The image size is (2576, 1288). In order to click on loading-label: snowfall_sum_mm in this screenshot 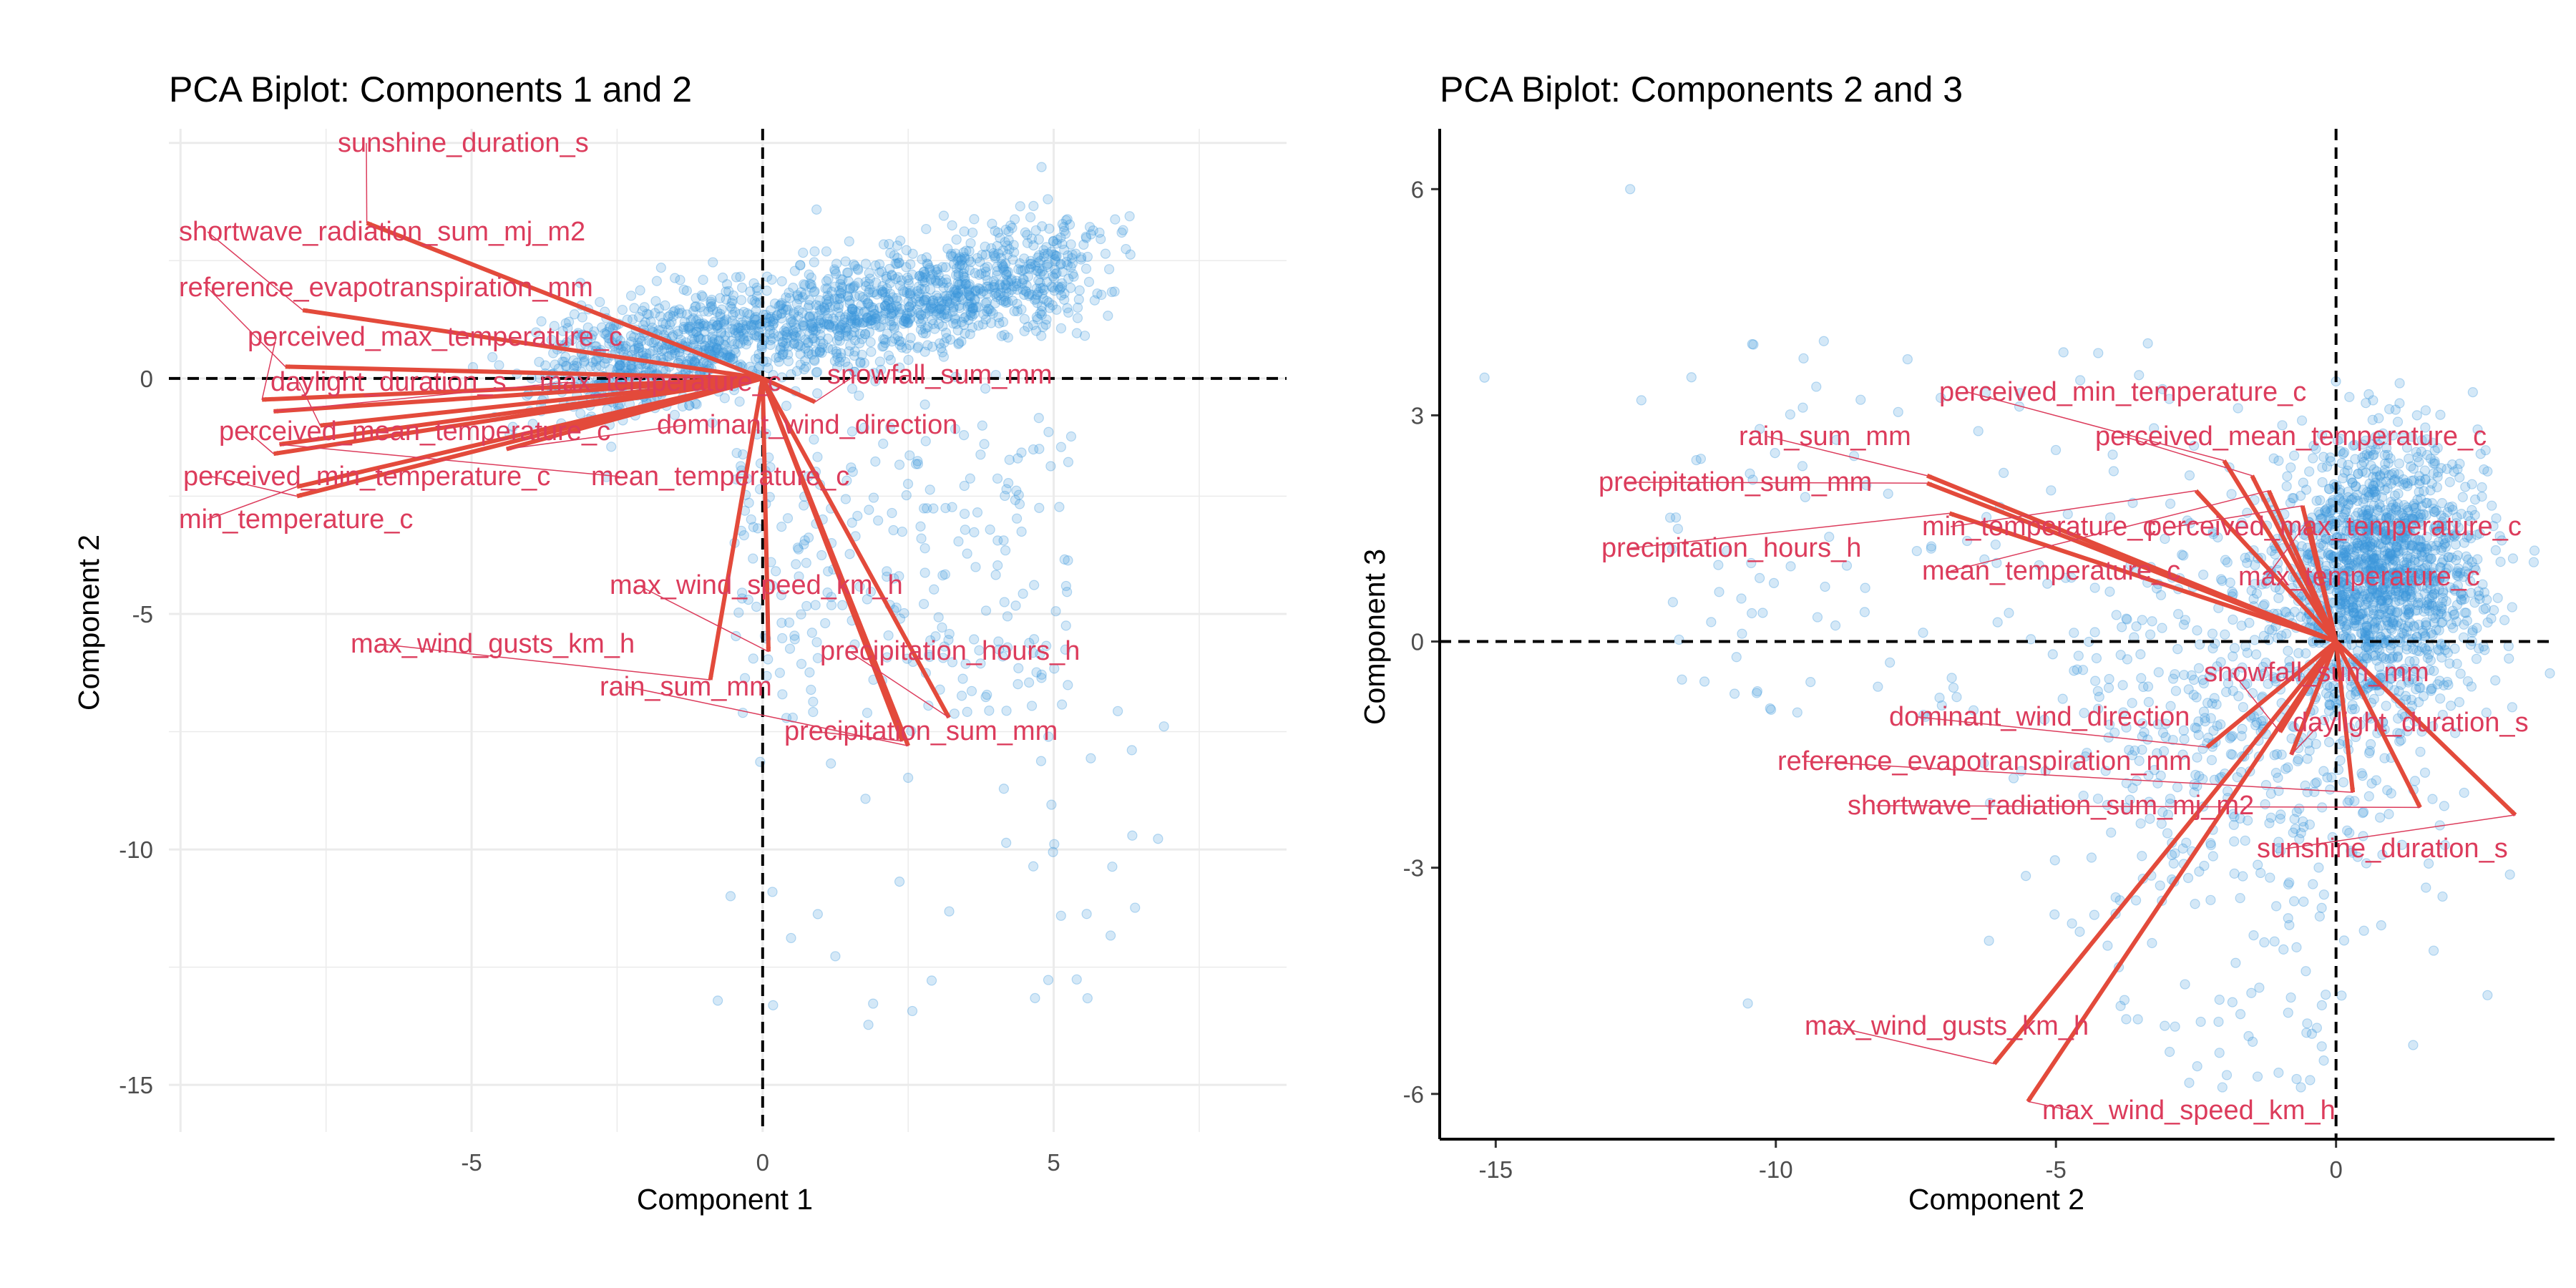, I will do `click(940, 375)`.